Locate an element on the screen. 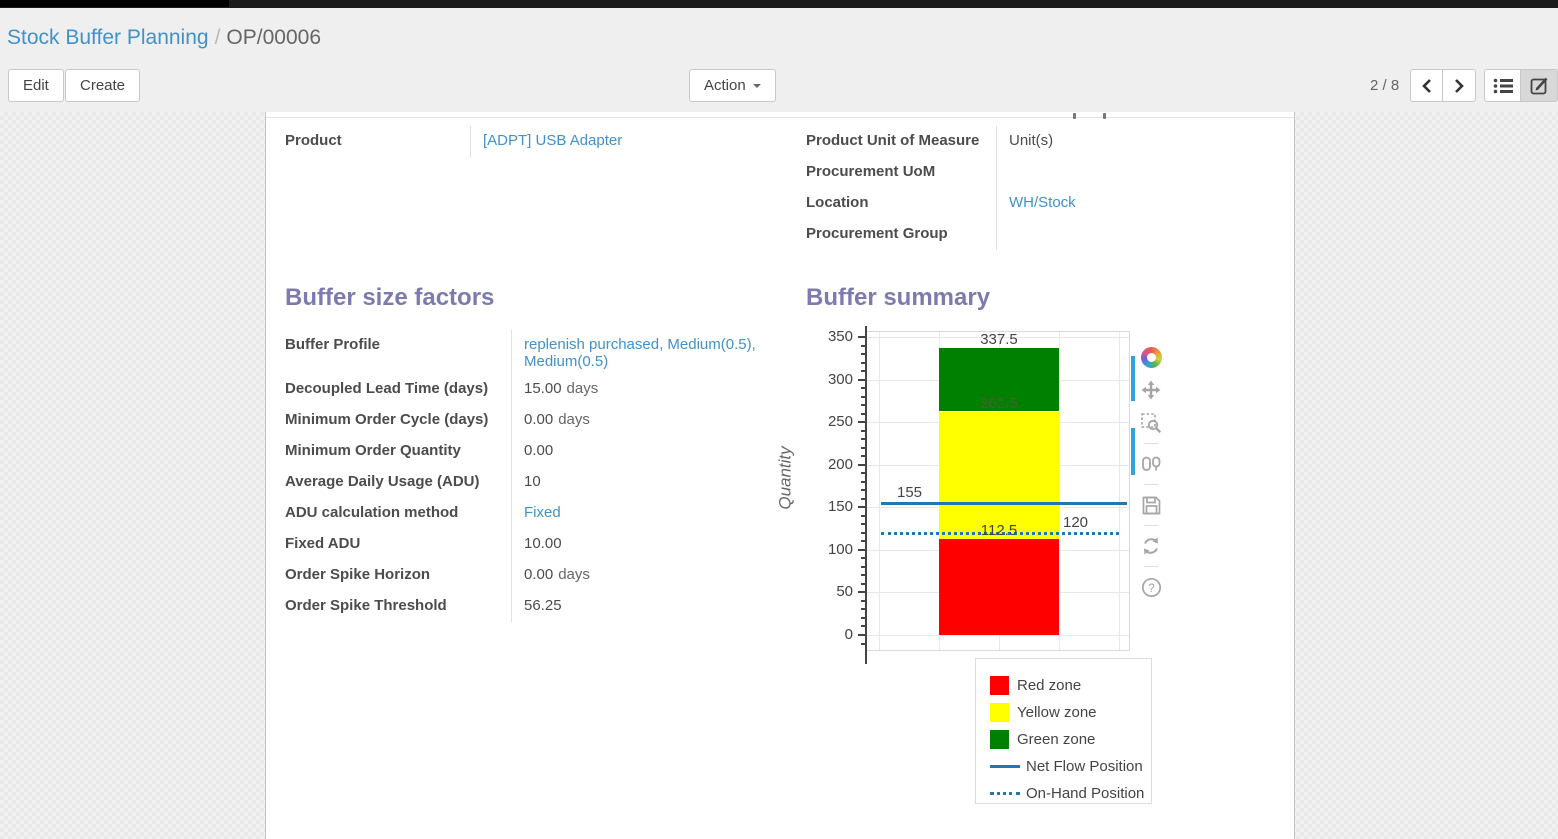  field-label: Order Spike Threshold is located at coordinates (398, 606).